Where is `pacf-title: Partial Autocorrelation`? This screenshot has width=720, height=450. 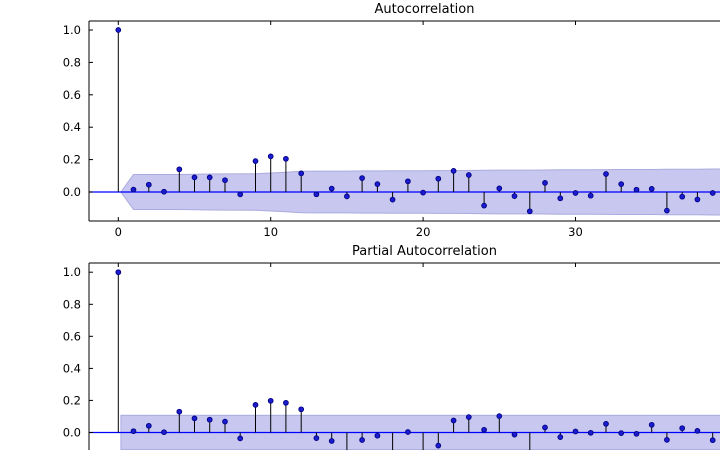 pacf-title: Partial Autocorrelation is located at coordinates (424, 251).